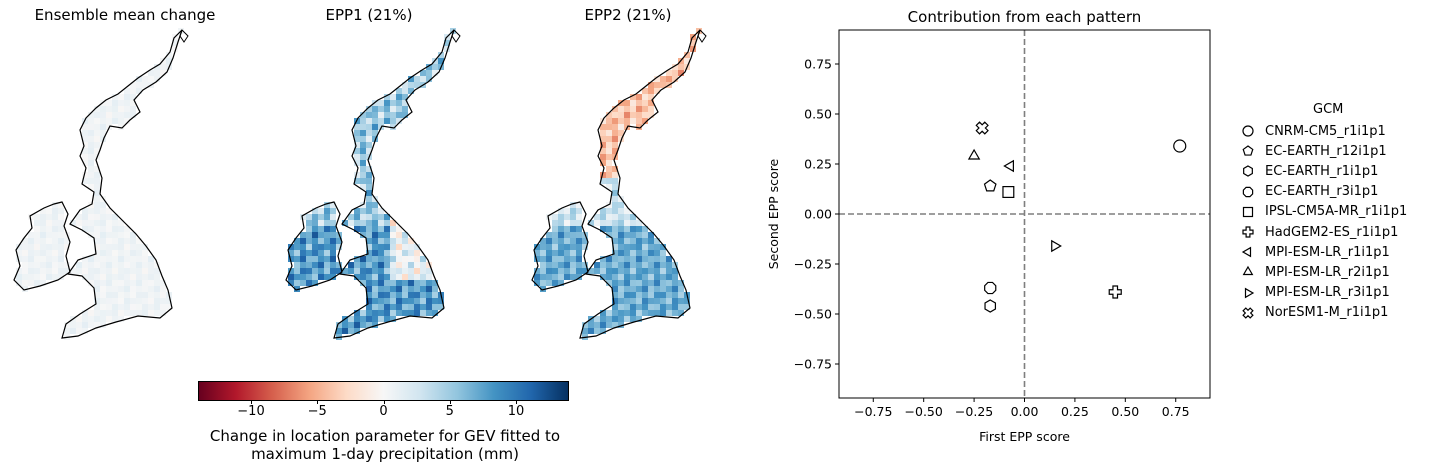 This screenshot has height=472, width=1440. I want to click on legend-item: MPI-ESM-LR_r1i1p1, so click(1315, 252).